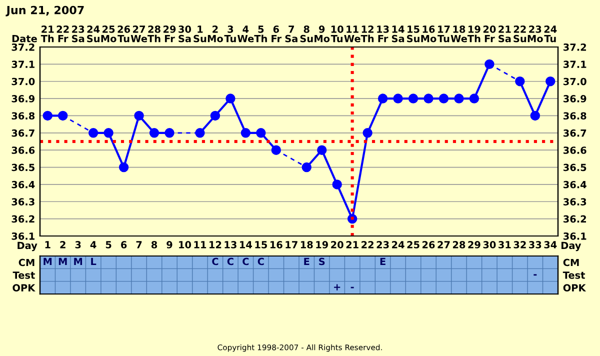 The width and height of the screenshot is (600, 356). Describe the element at coordinates (23, 236) in the screenshot. I see `y-tick-label: 36.1` at that location.